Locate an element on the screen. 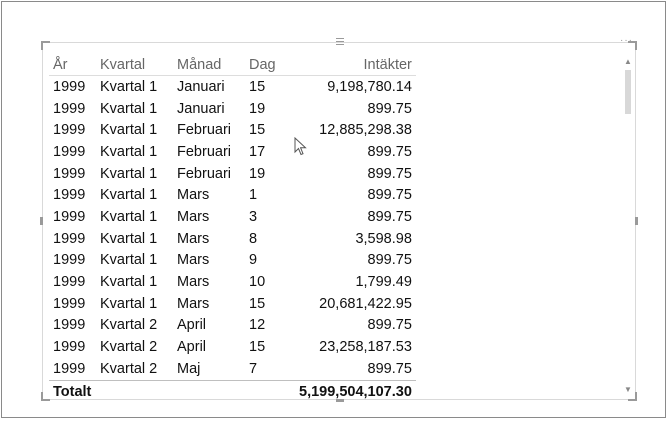 The image size is (669, 421). resize-handle-left is located at coordinates (41, 221).